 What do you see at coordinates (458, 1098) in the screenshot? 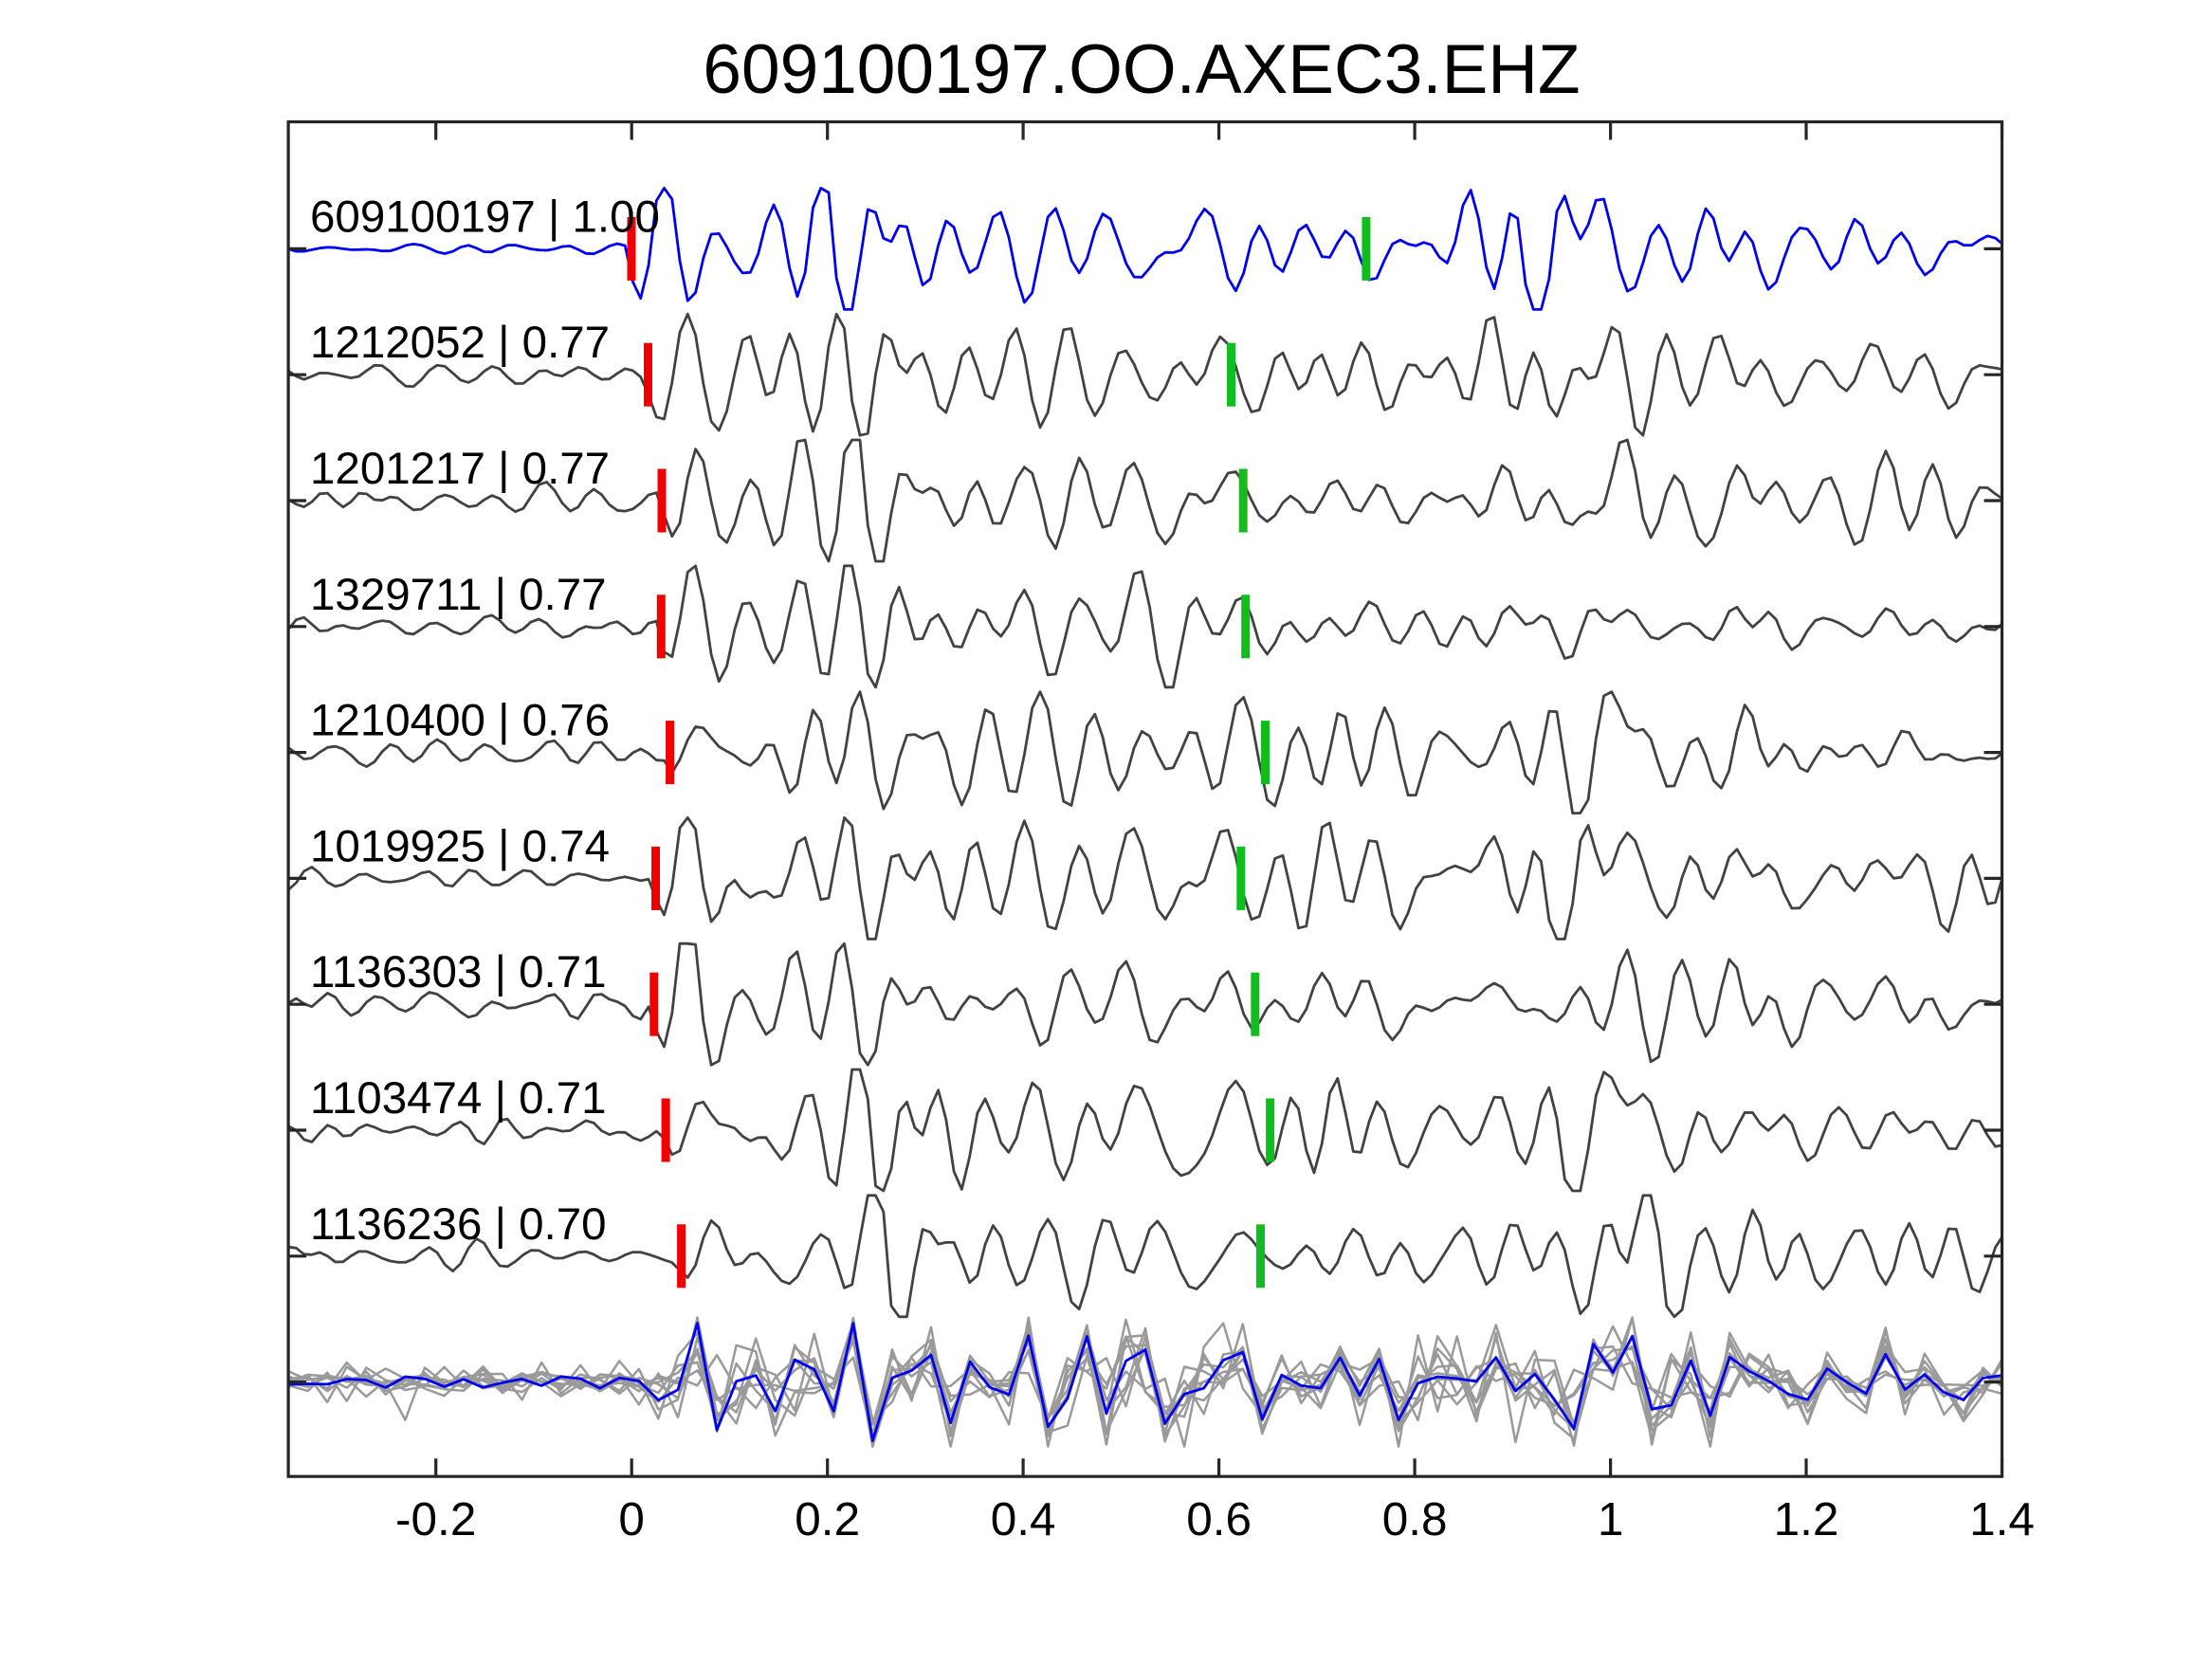
I see `svg-text: 1103474 | 0.71` at bounding box center [458, 1098].